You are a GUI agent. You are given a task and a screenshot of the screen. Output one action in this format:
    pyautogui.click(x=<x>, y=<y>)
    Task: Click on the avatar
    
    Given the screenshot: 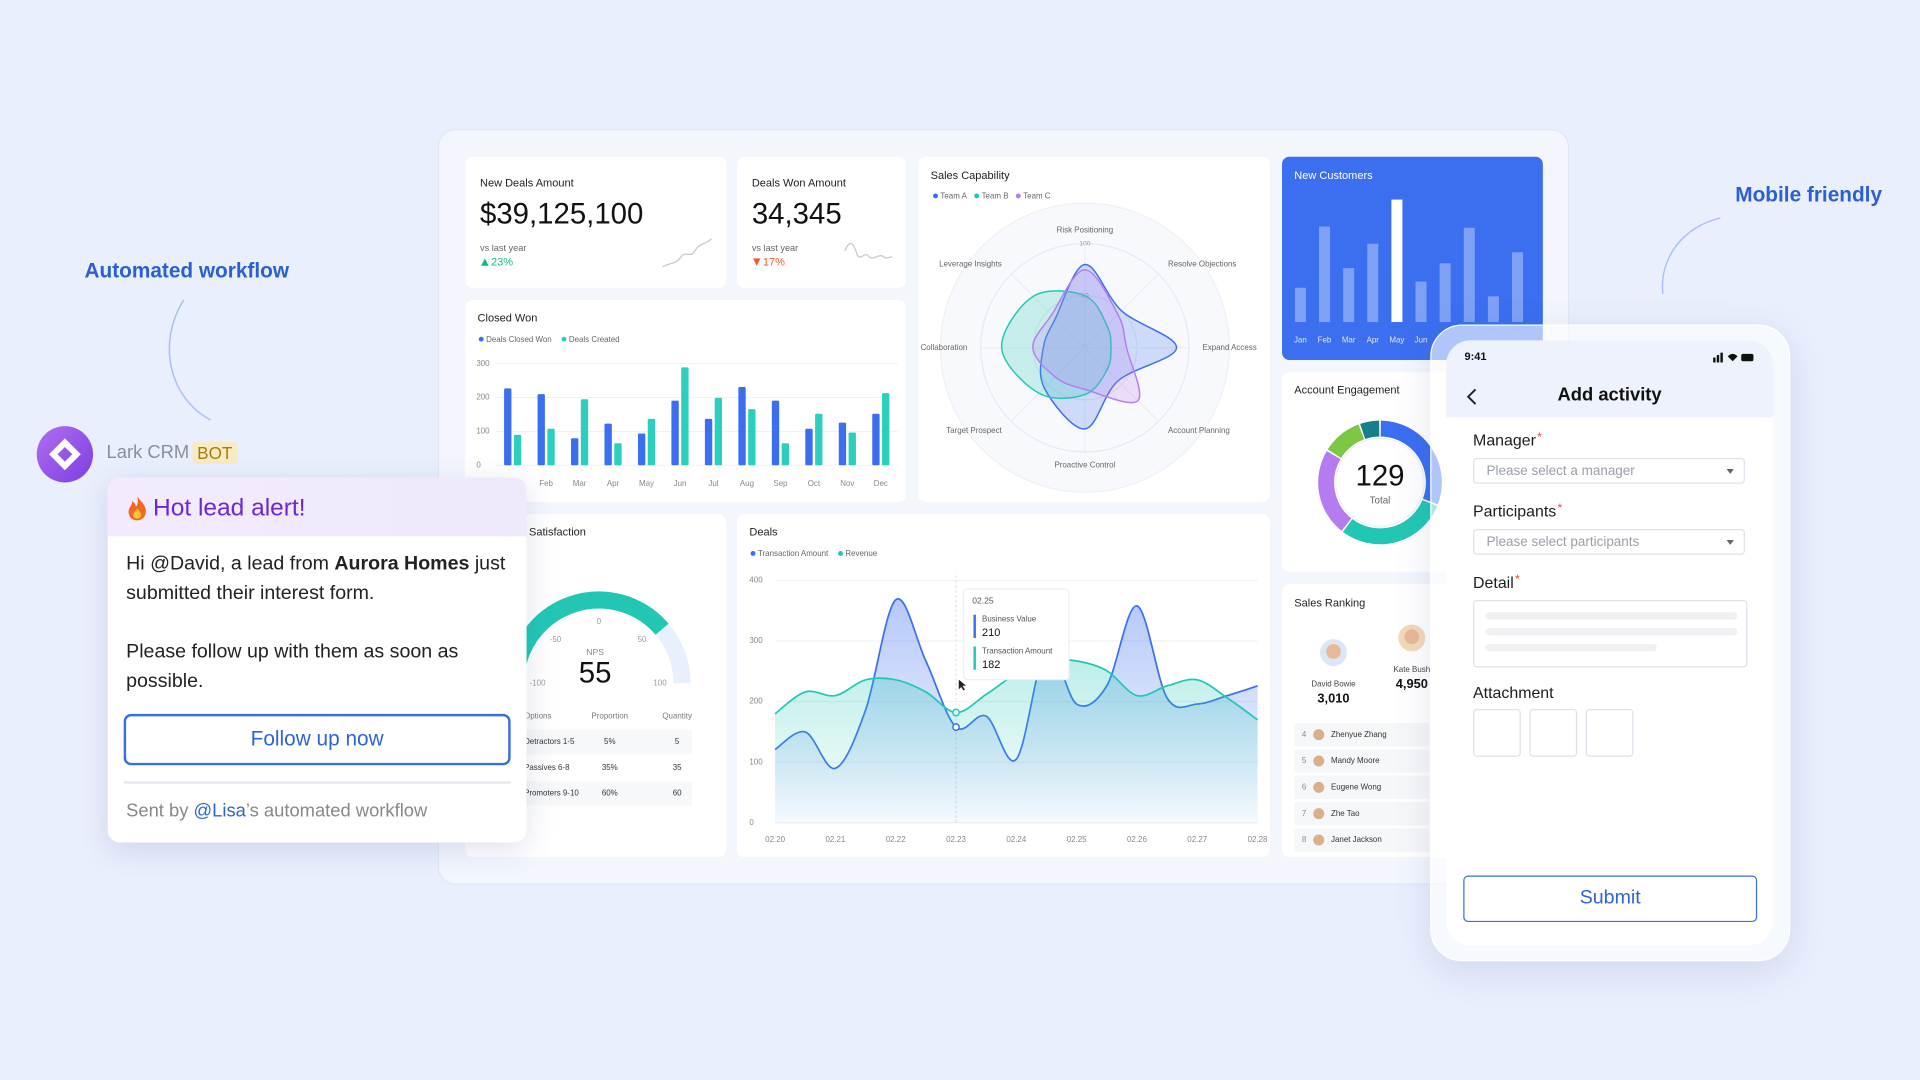 What is the action you would take?
    pyautogui.click(x=1319, y=787)
    